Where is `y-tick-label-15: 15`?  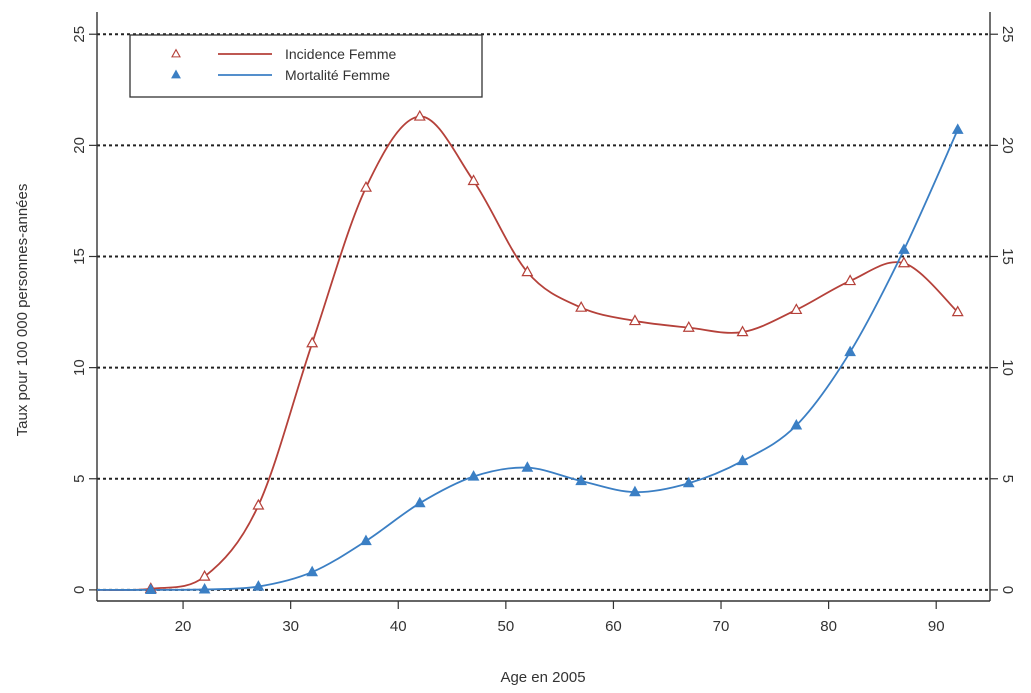
y-tick-label-15: 15 is located at coordinates (79, 256).